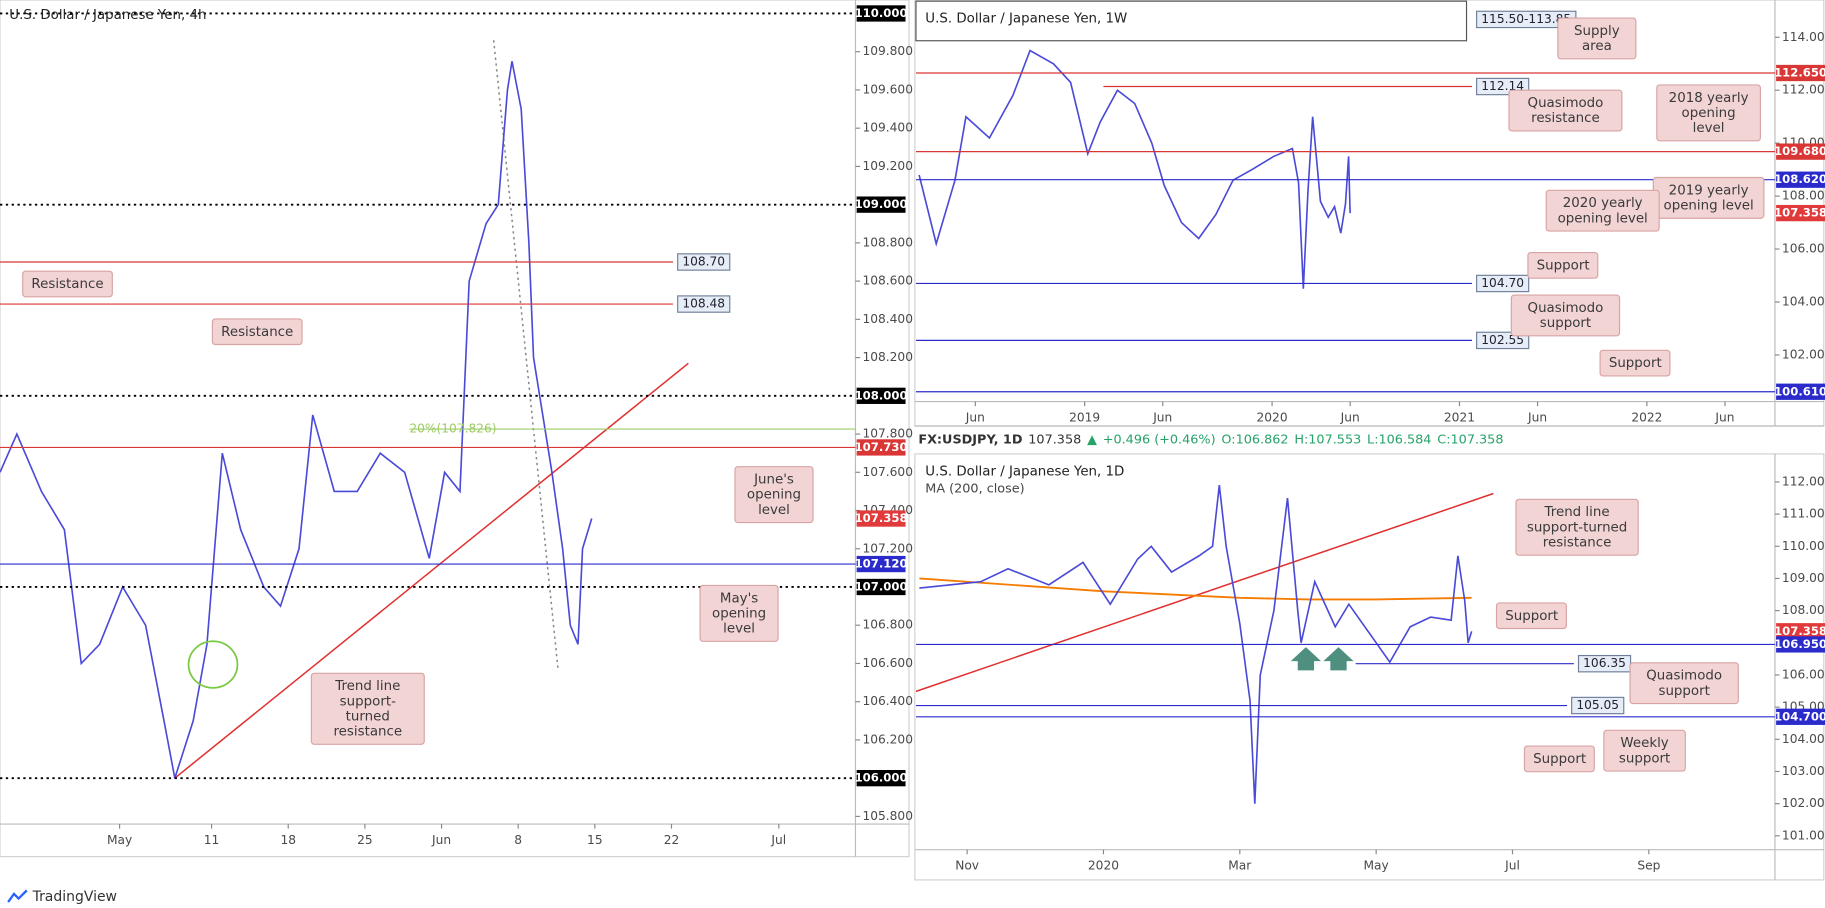  What do you see at coordinates (887, 242) in the screenshot?
I see `y-tick-label: 108.800` at bounding box center [887, 242].